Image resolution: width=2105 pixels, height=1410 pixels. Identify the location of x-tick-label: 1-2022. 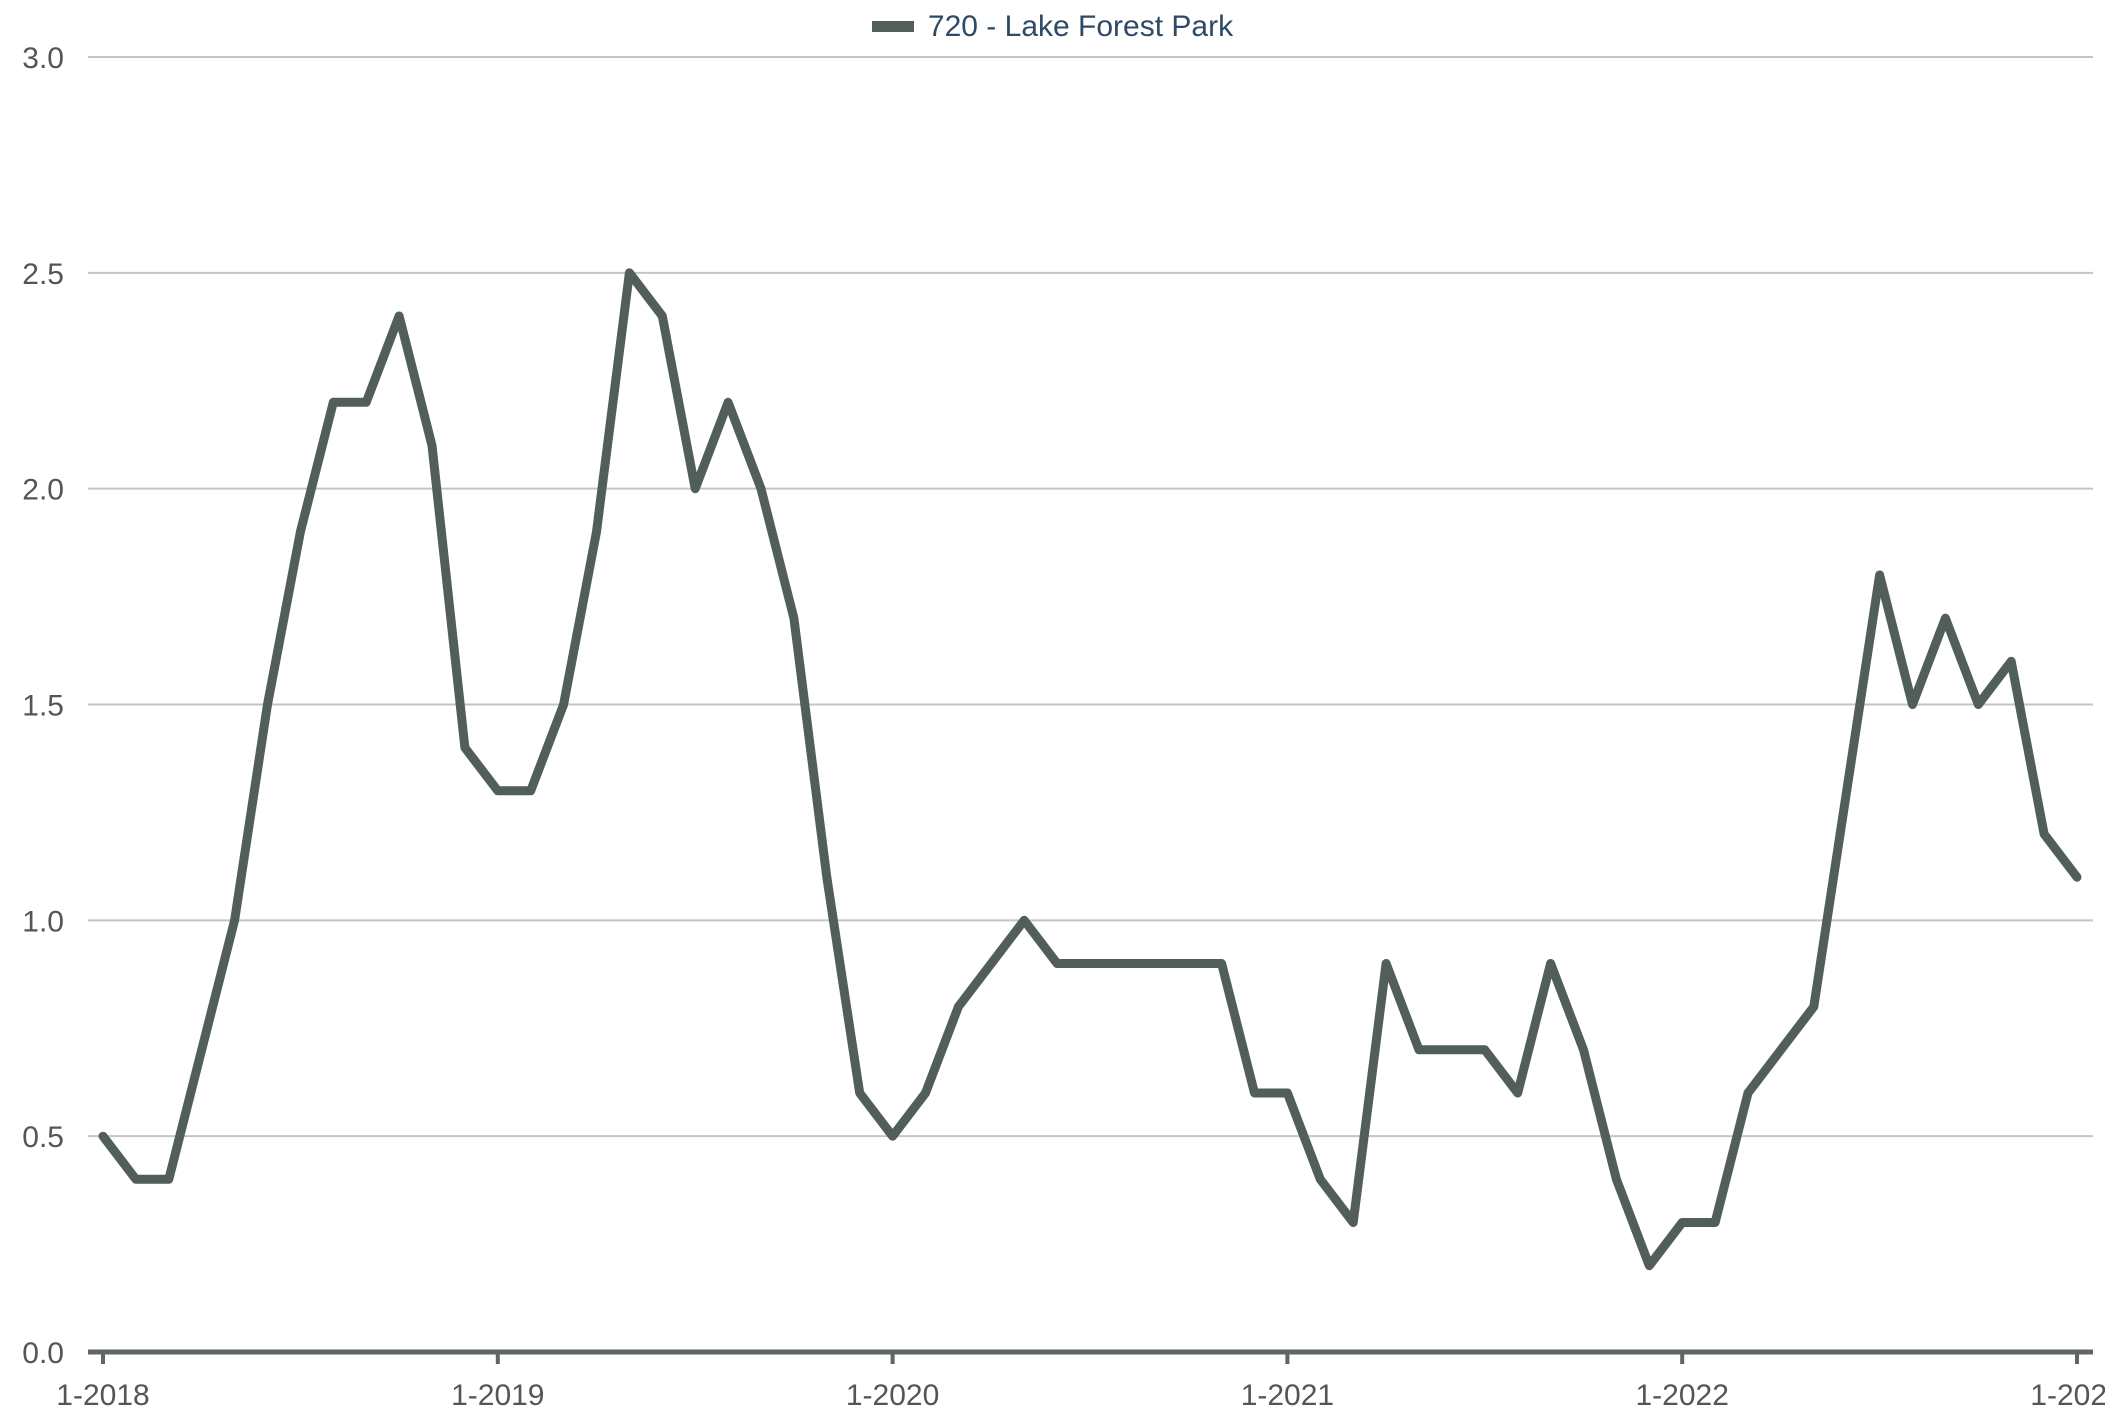
(1681, 1394).